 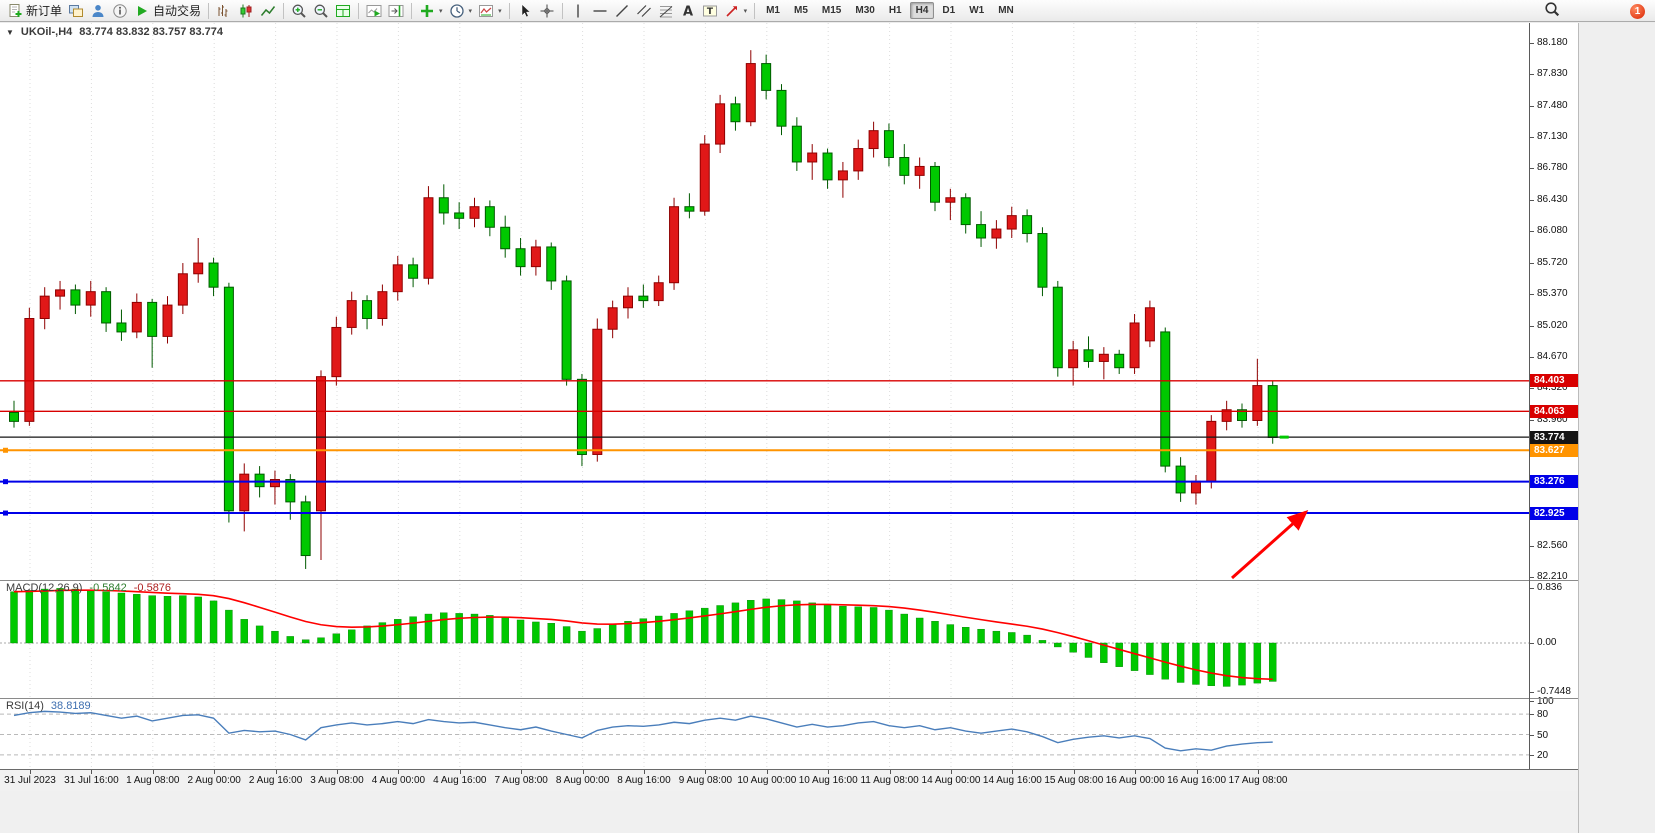 I want to click on timeframe-h1: H1, so click(x=895, y=10).